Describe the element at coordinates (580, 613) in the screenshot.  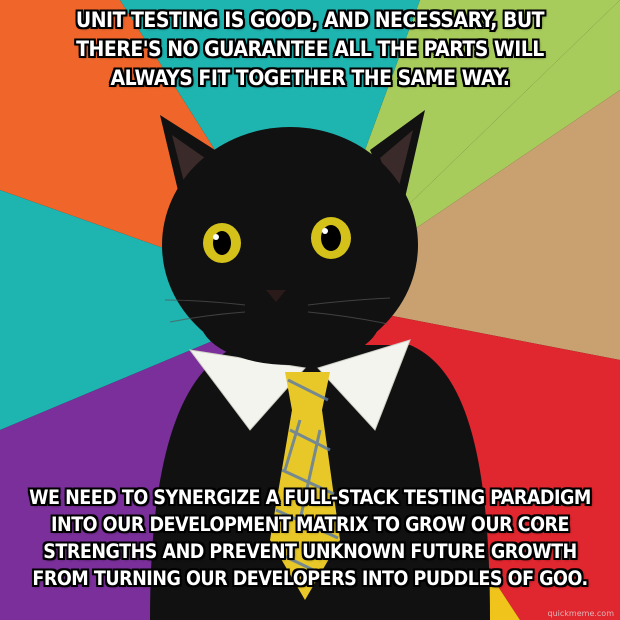
I see `watermark: quickmeme.com` at that location.